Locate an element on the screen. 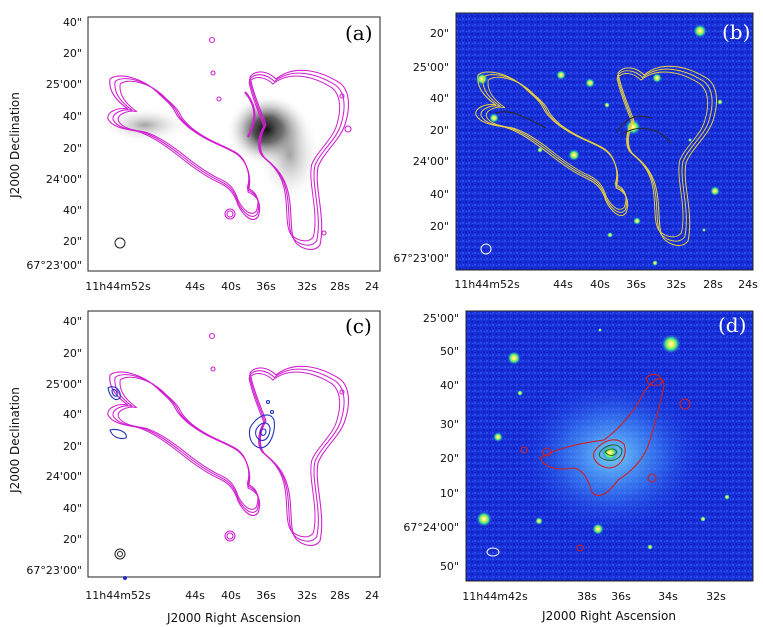 The width and height of the screenshot is (763, 627). panel-d-x-tick: 11h44m42s is located at coordinates (495, 596).